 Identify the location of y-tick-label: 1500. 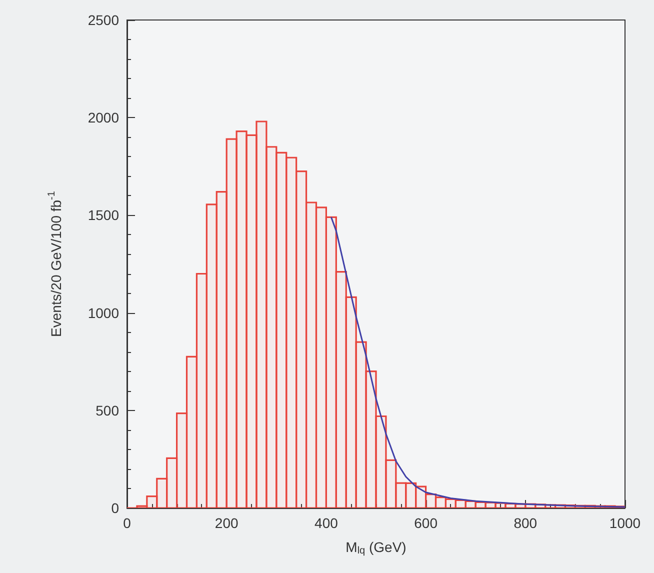
(104, 215).